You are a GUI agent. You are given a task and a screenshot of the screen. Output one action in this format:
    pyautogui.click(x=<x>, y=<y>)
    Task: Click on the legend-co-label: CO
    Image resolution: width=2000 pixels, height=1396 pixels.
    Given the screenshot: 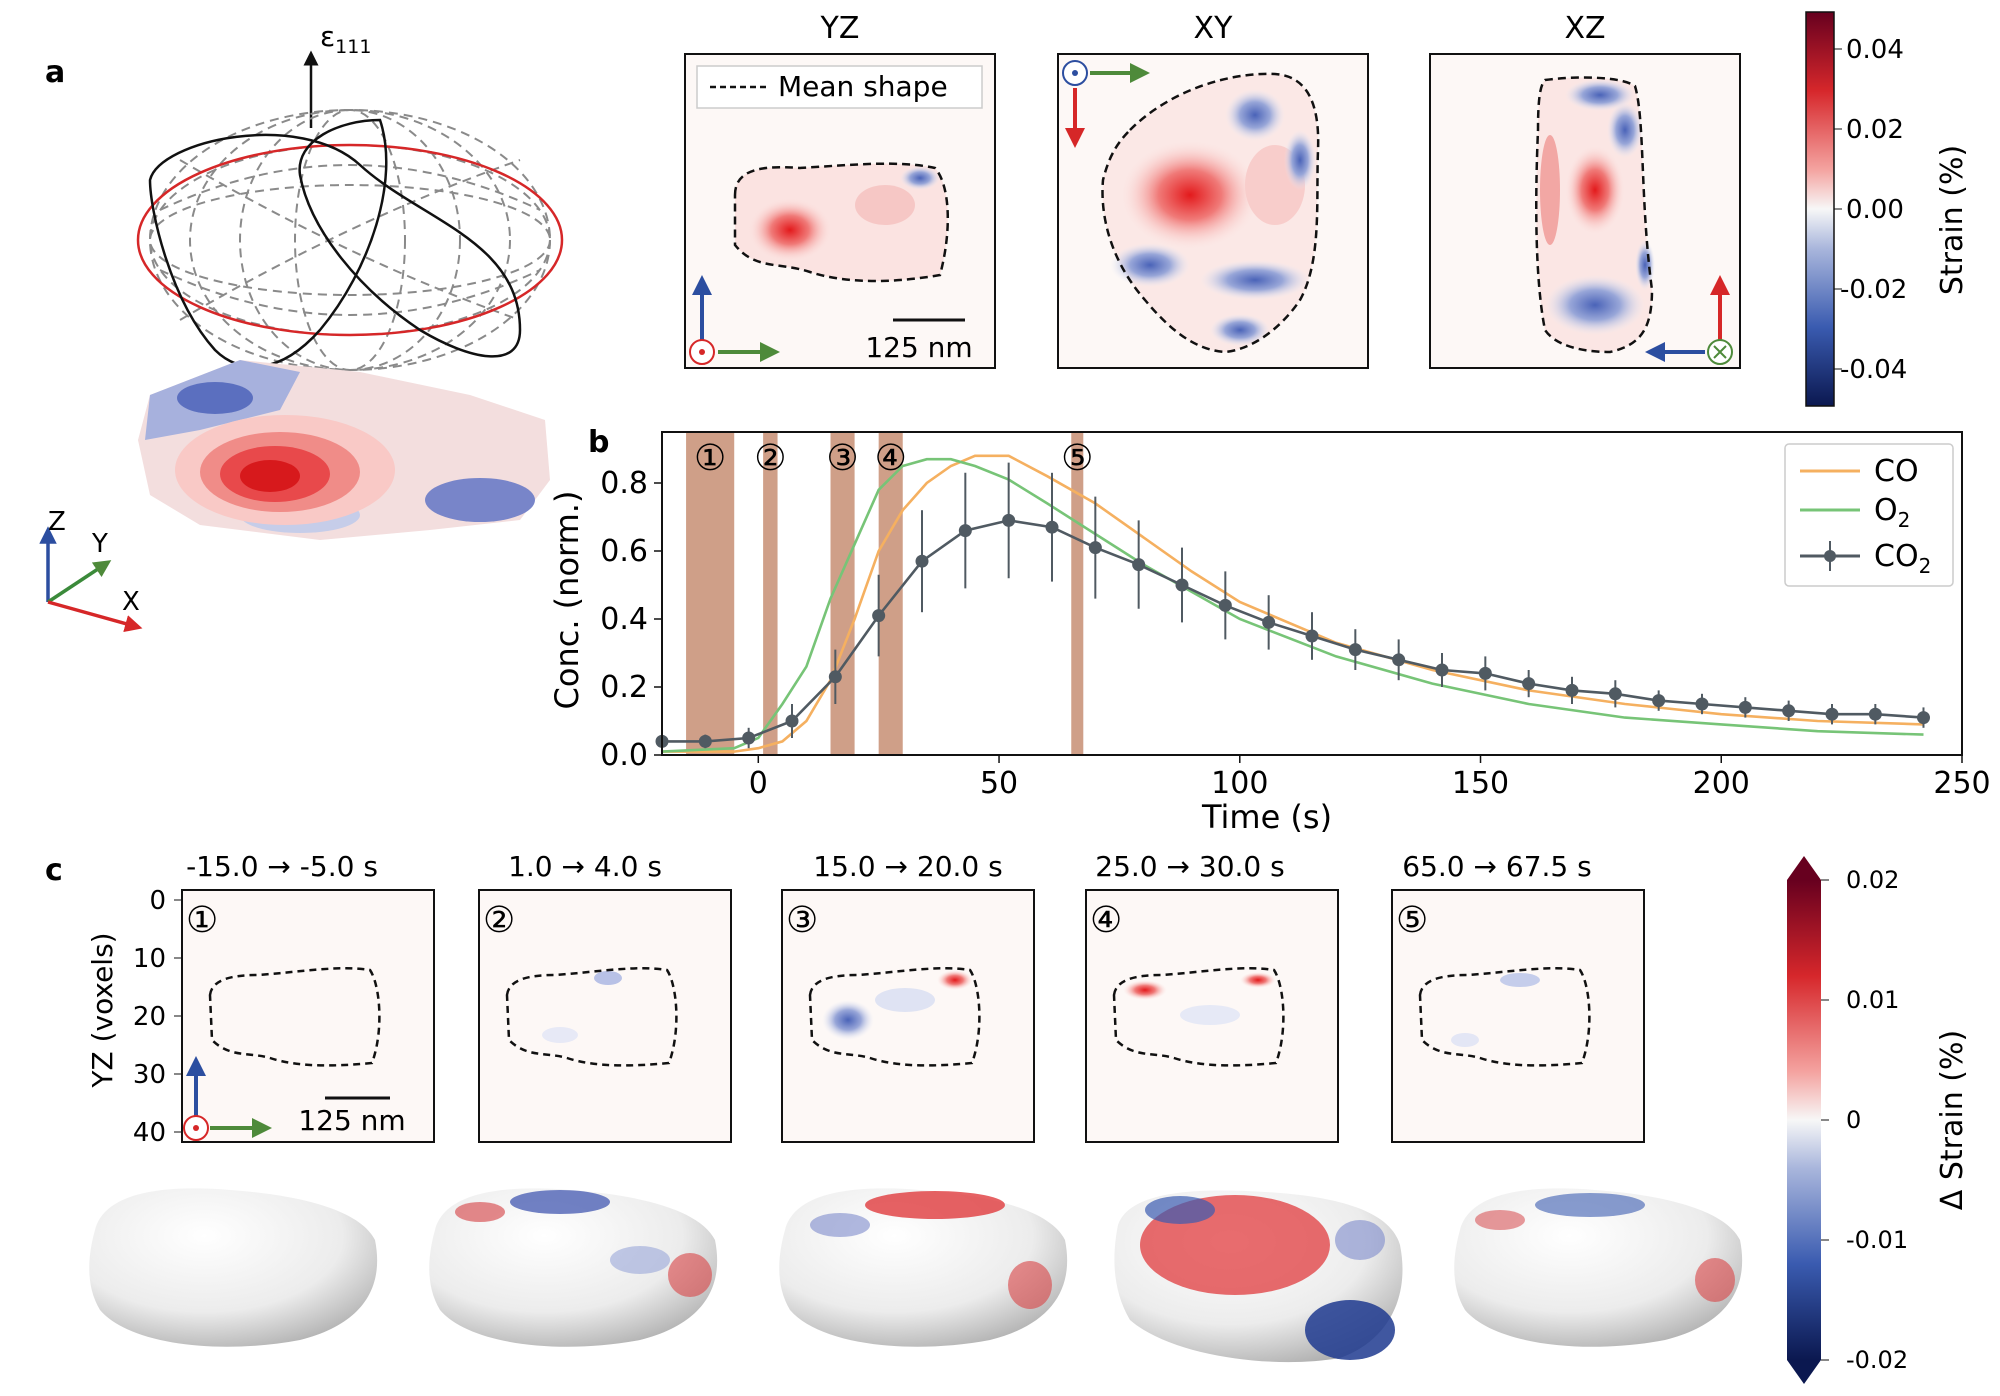 What is the action you would take?
    pyautogui.click(x=1896, y=471)
    